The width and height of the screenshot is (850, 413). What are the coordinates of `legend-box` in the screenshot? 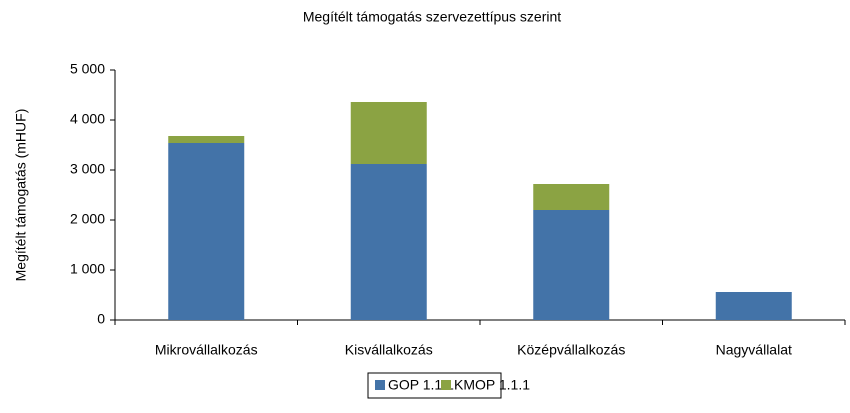 It's located at (434, 385).